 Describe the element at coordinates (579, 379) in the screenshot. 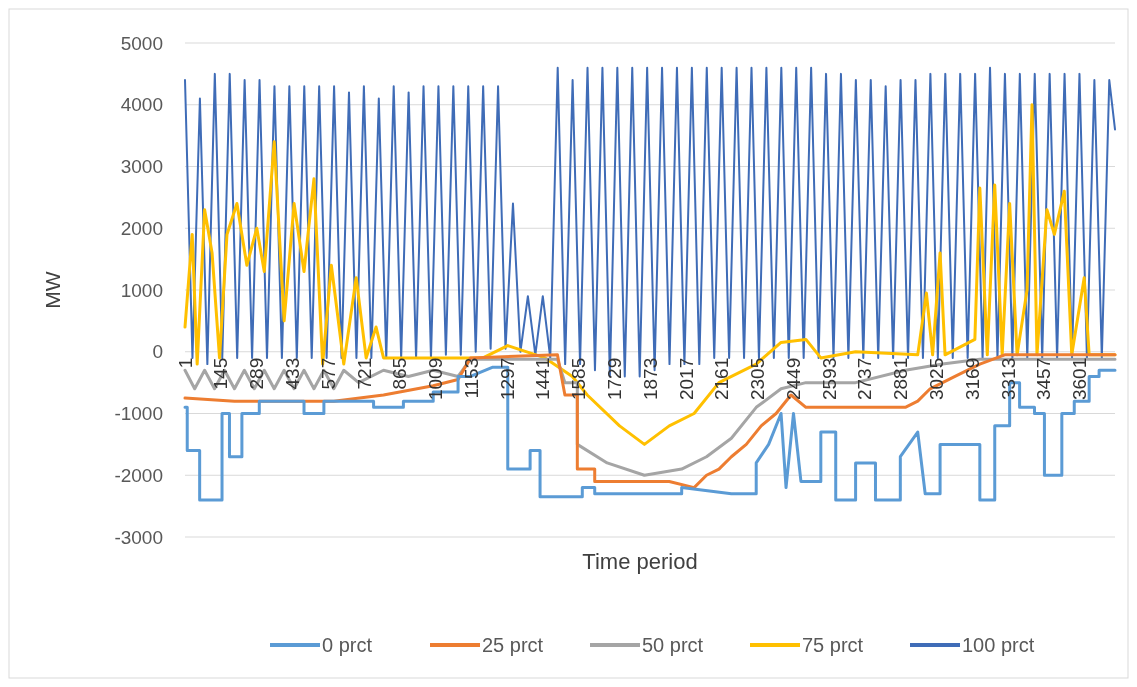

I see `x-tick-label: 1585` at that location.